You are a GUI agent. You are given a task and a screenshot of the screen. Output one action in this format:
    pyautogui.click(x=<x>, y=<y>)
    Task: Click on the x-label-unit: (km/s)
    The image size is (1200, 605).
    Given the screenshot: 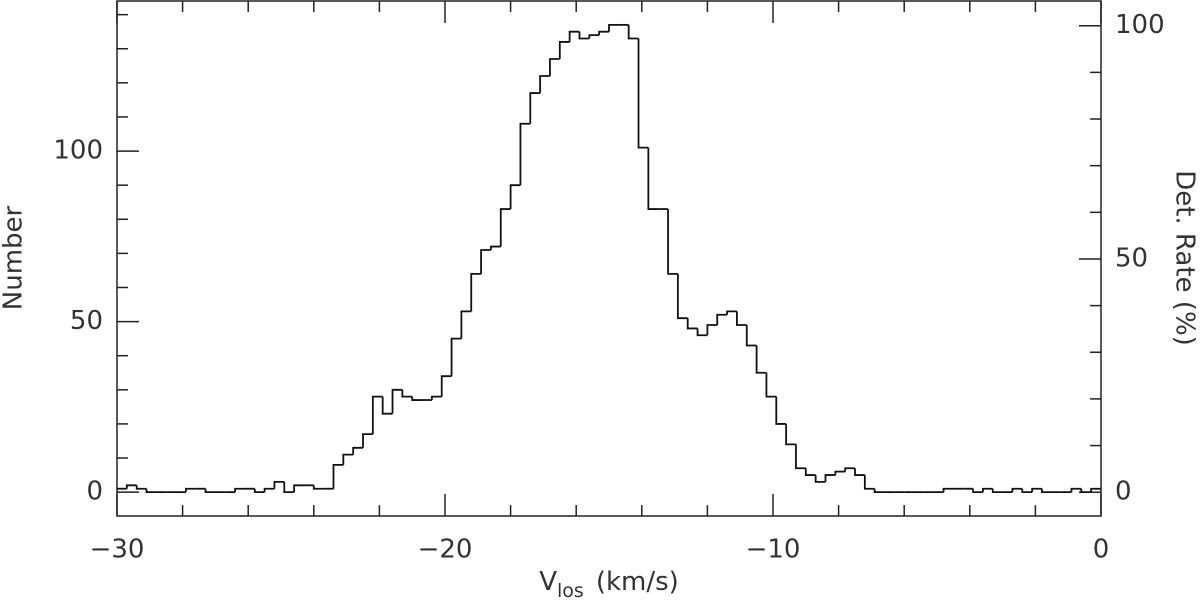 What is the action you would take?
    pyautogui.click(x=637, y=582)
    